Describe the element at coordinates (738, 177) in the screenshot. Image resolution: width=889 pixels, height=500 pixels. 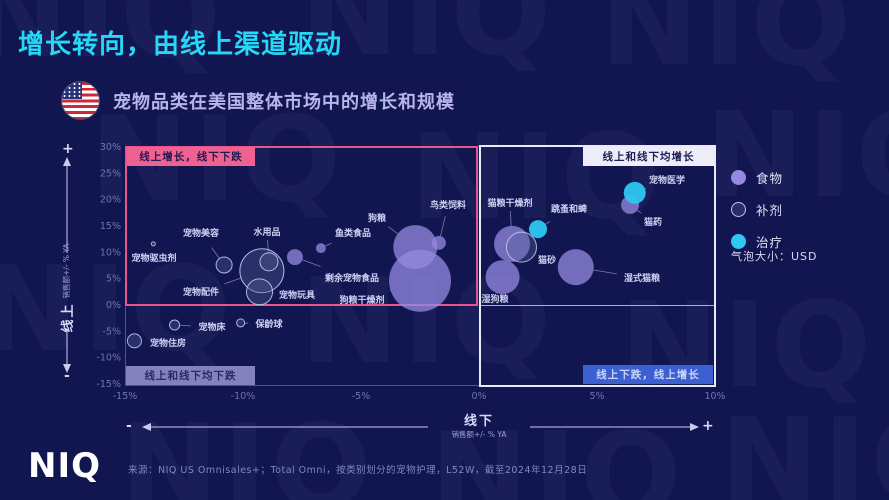
I see `food-swatch-icon` at that location.